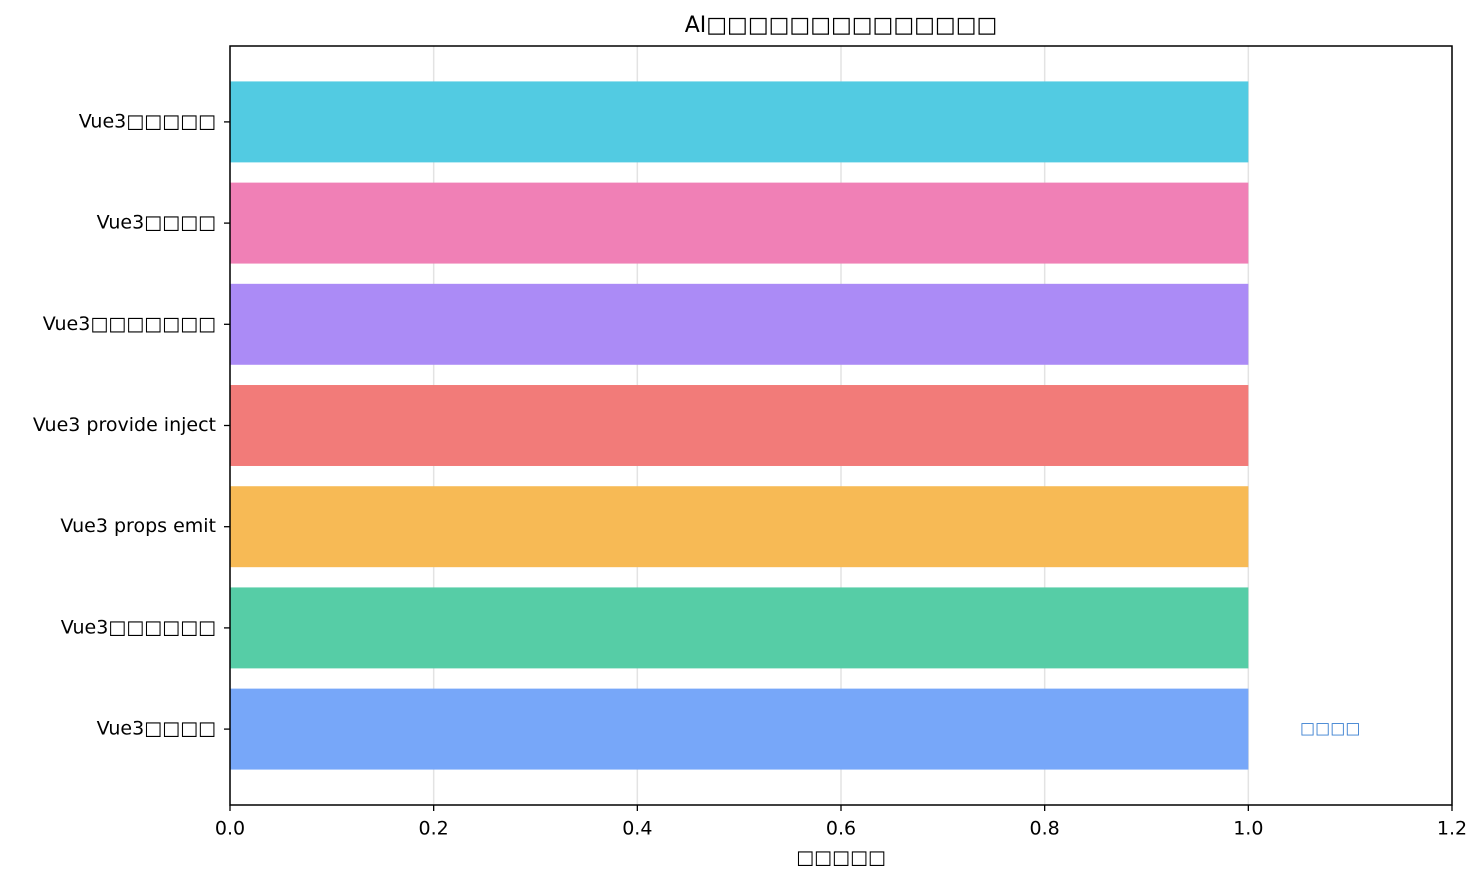 Image resolution: width=1484 pixels, height=884 pixels. I want to click on x-tick-label: 1.0, so click(1248, 829).